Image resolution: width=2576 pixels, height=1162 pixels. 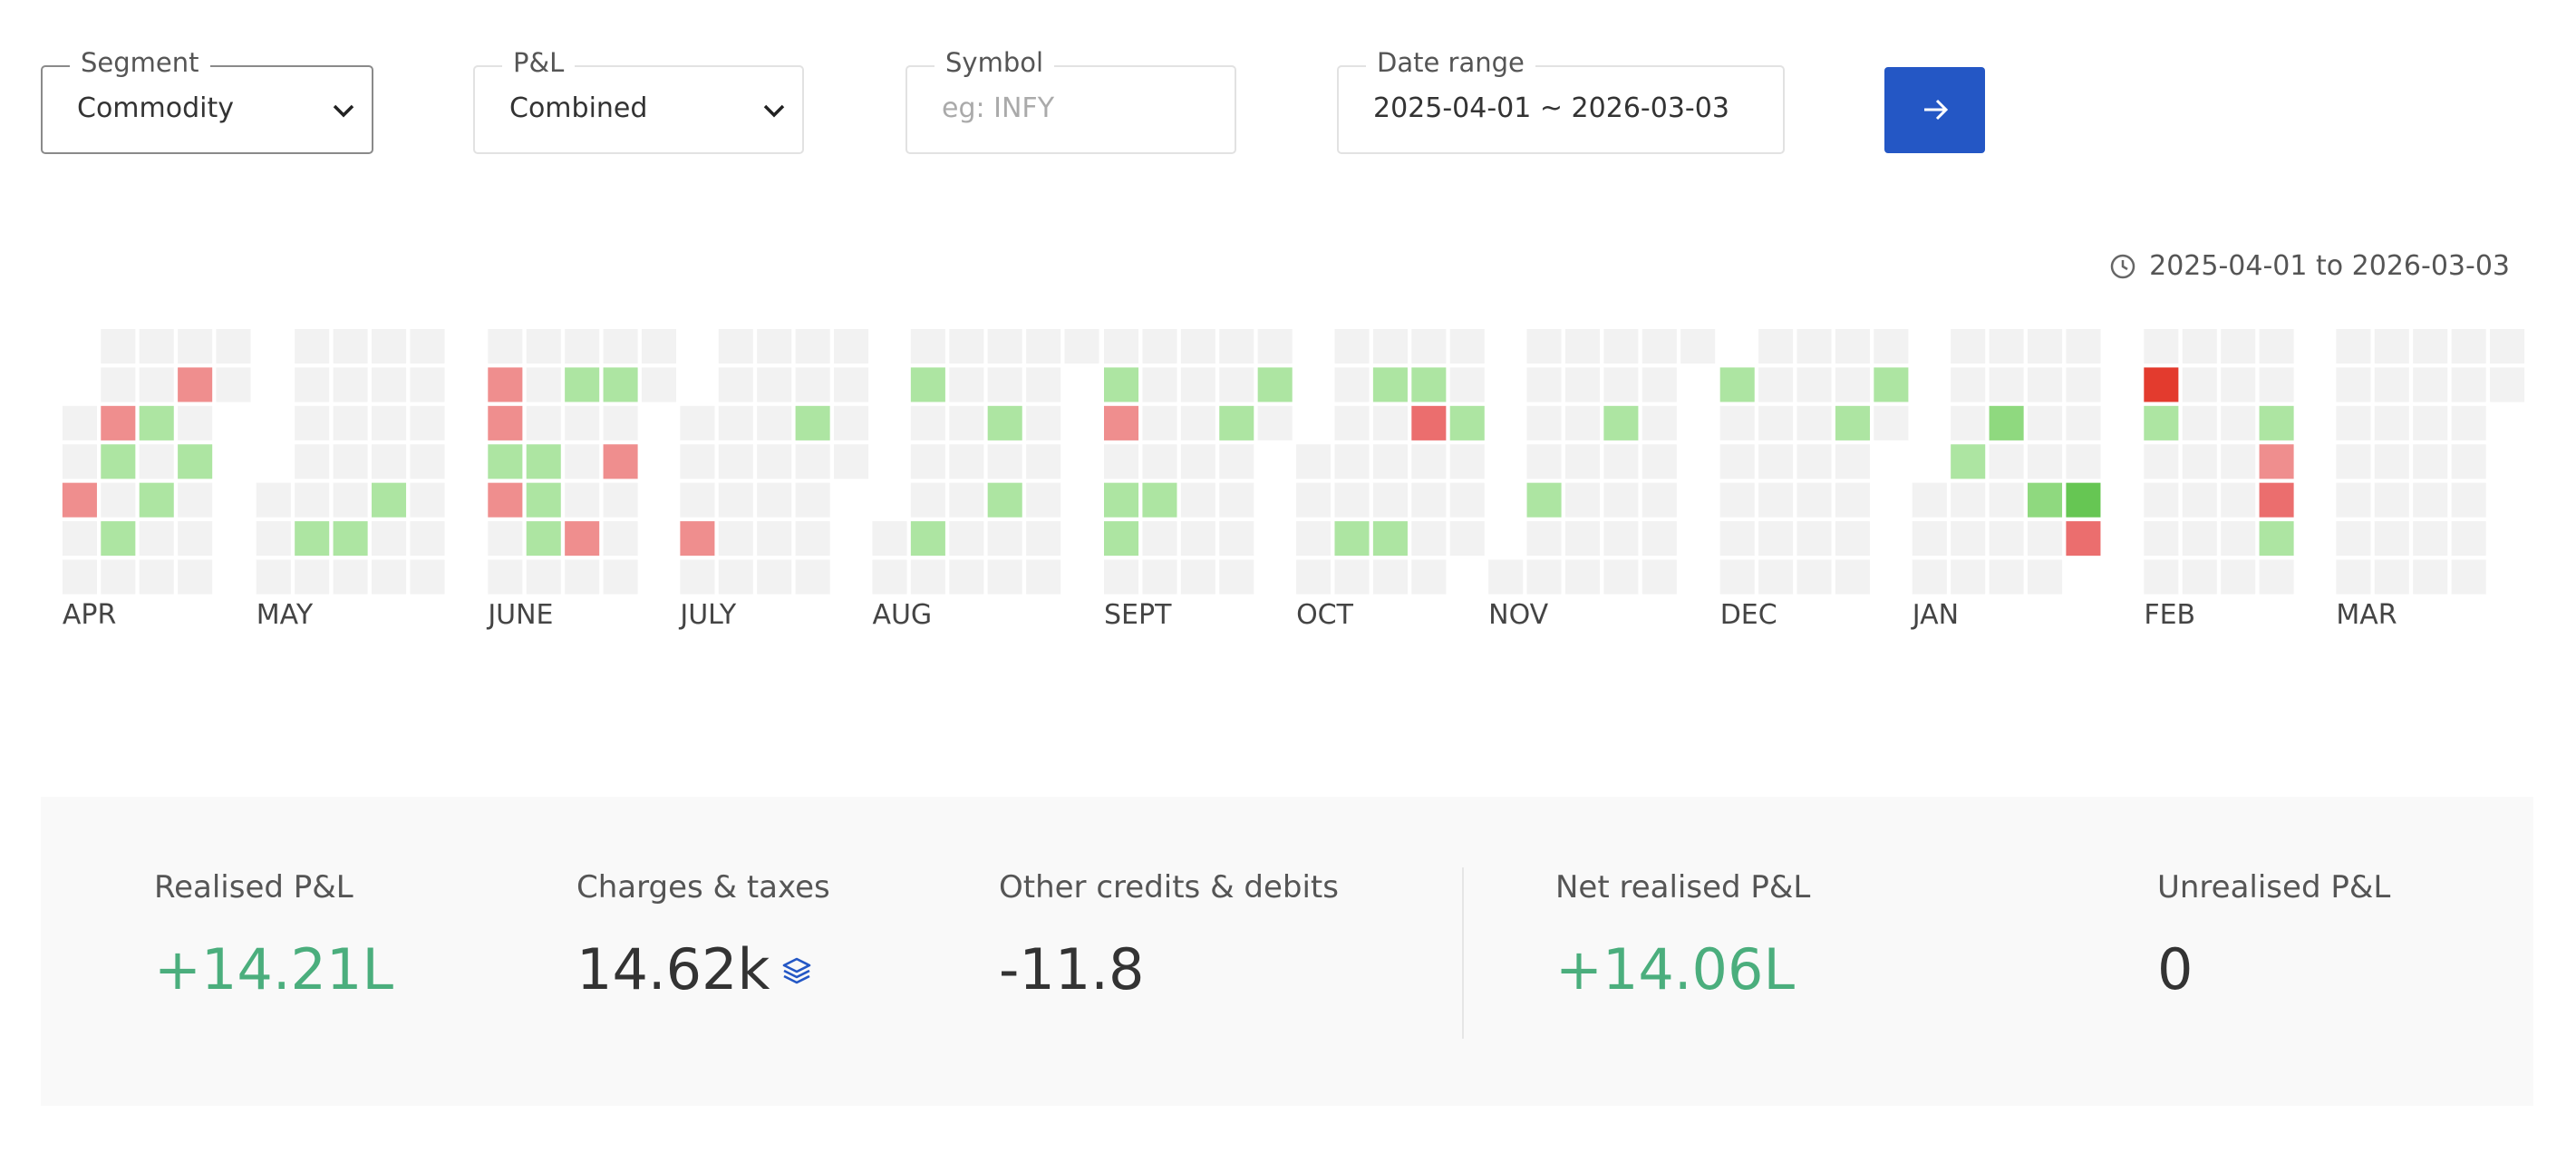 I want to click on month-label: SEPT, so click(x=1138, y=615).